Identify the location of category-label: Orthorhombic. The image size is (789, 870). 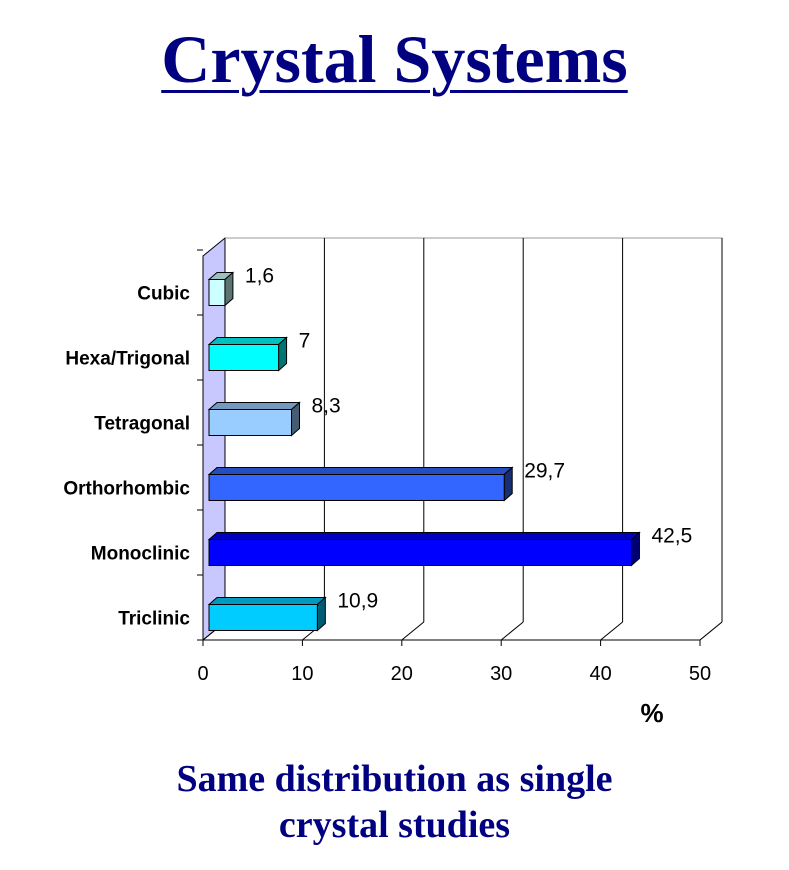
(126, 489).